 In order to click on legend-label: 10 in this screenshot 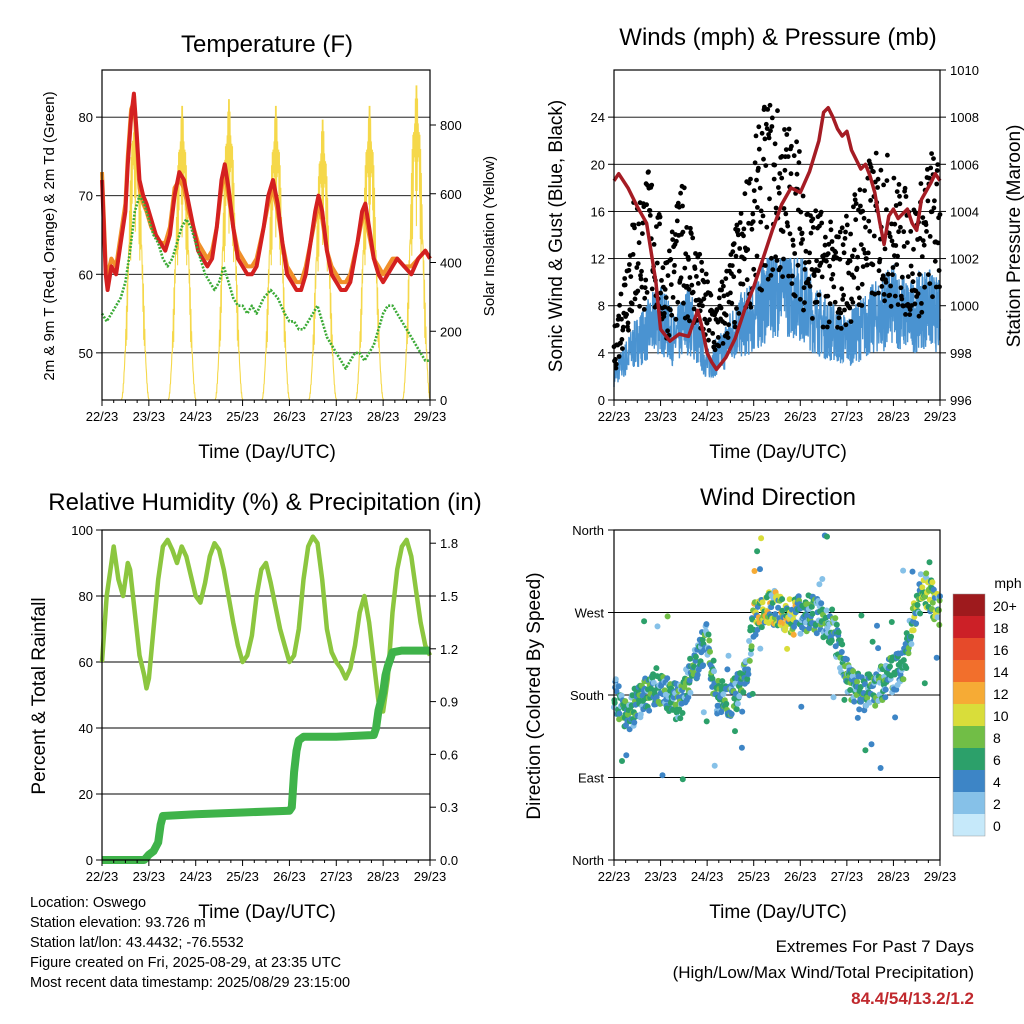, I will do `click(1001, 716)`.